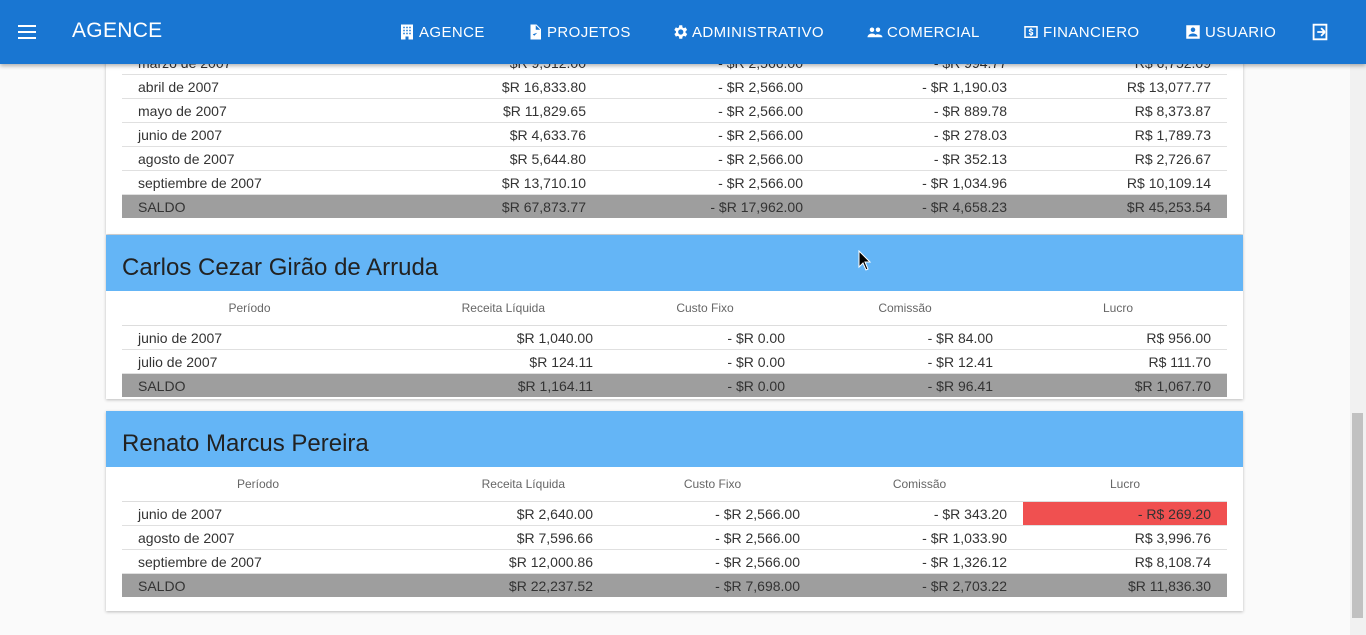 The image size is (1366, 635). What do you see at coordinates (919, 585) in the screenshot?
I see `saldo-comissao: - $R 2,703.22` at bounding box center [919, 585].